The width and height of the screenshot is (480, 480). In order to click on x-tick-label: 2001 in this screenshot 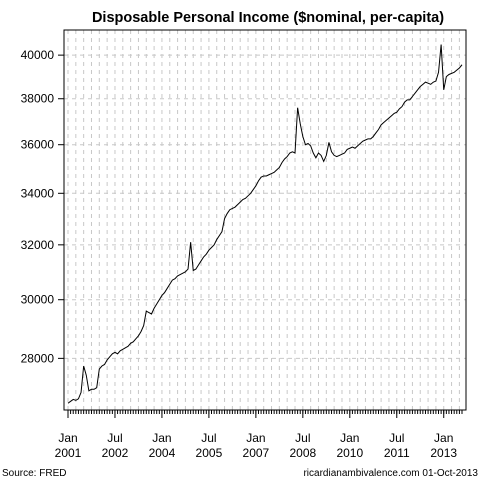, I will do `click(68, 453)`.